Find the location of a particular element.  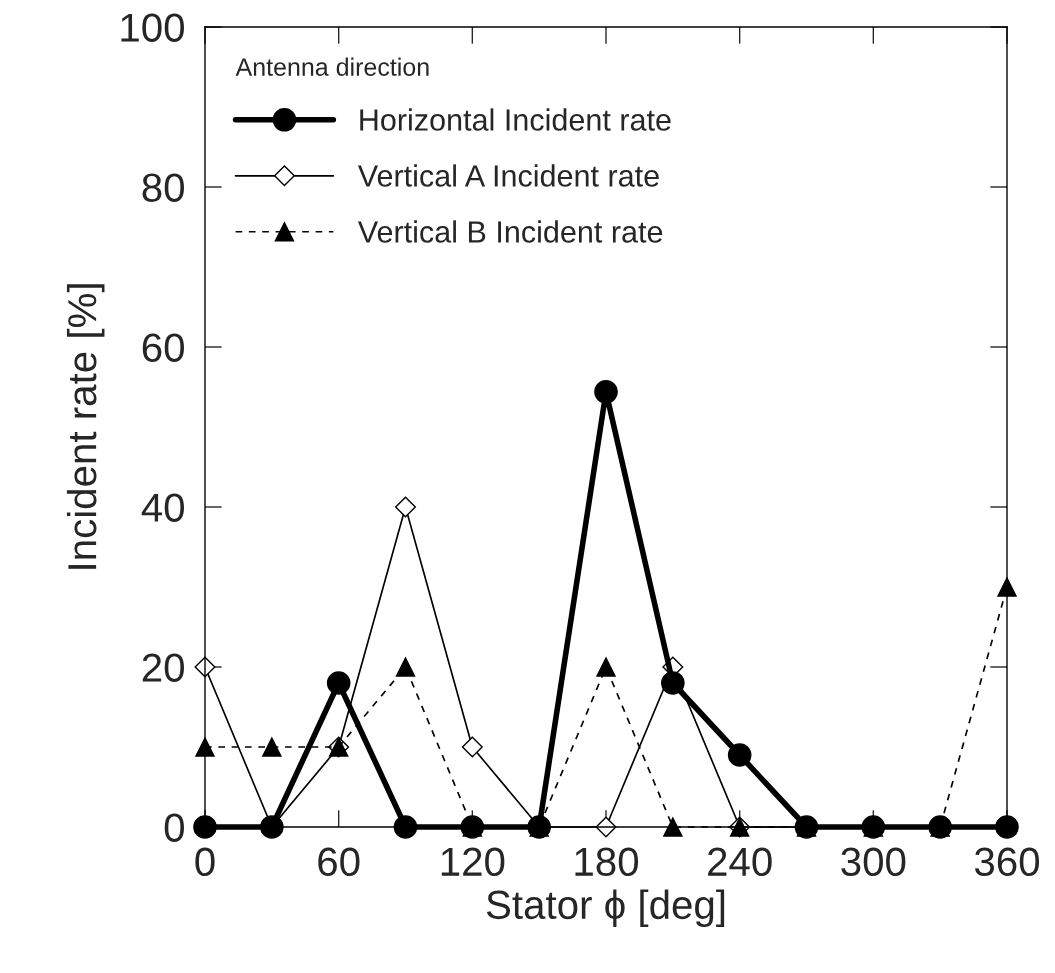

y-tick-label: 40 is located at coordinates (162, 507).